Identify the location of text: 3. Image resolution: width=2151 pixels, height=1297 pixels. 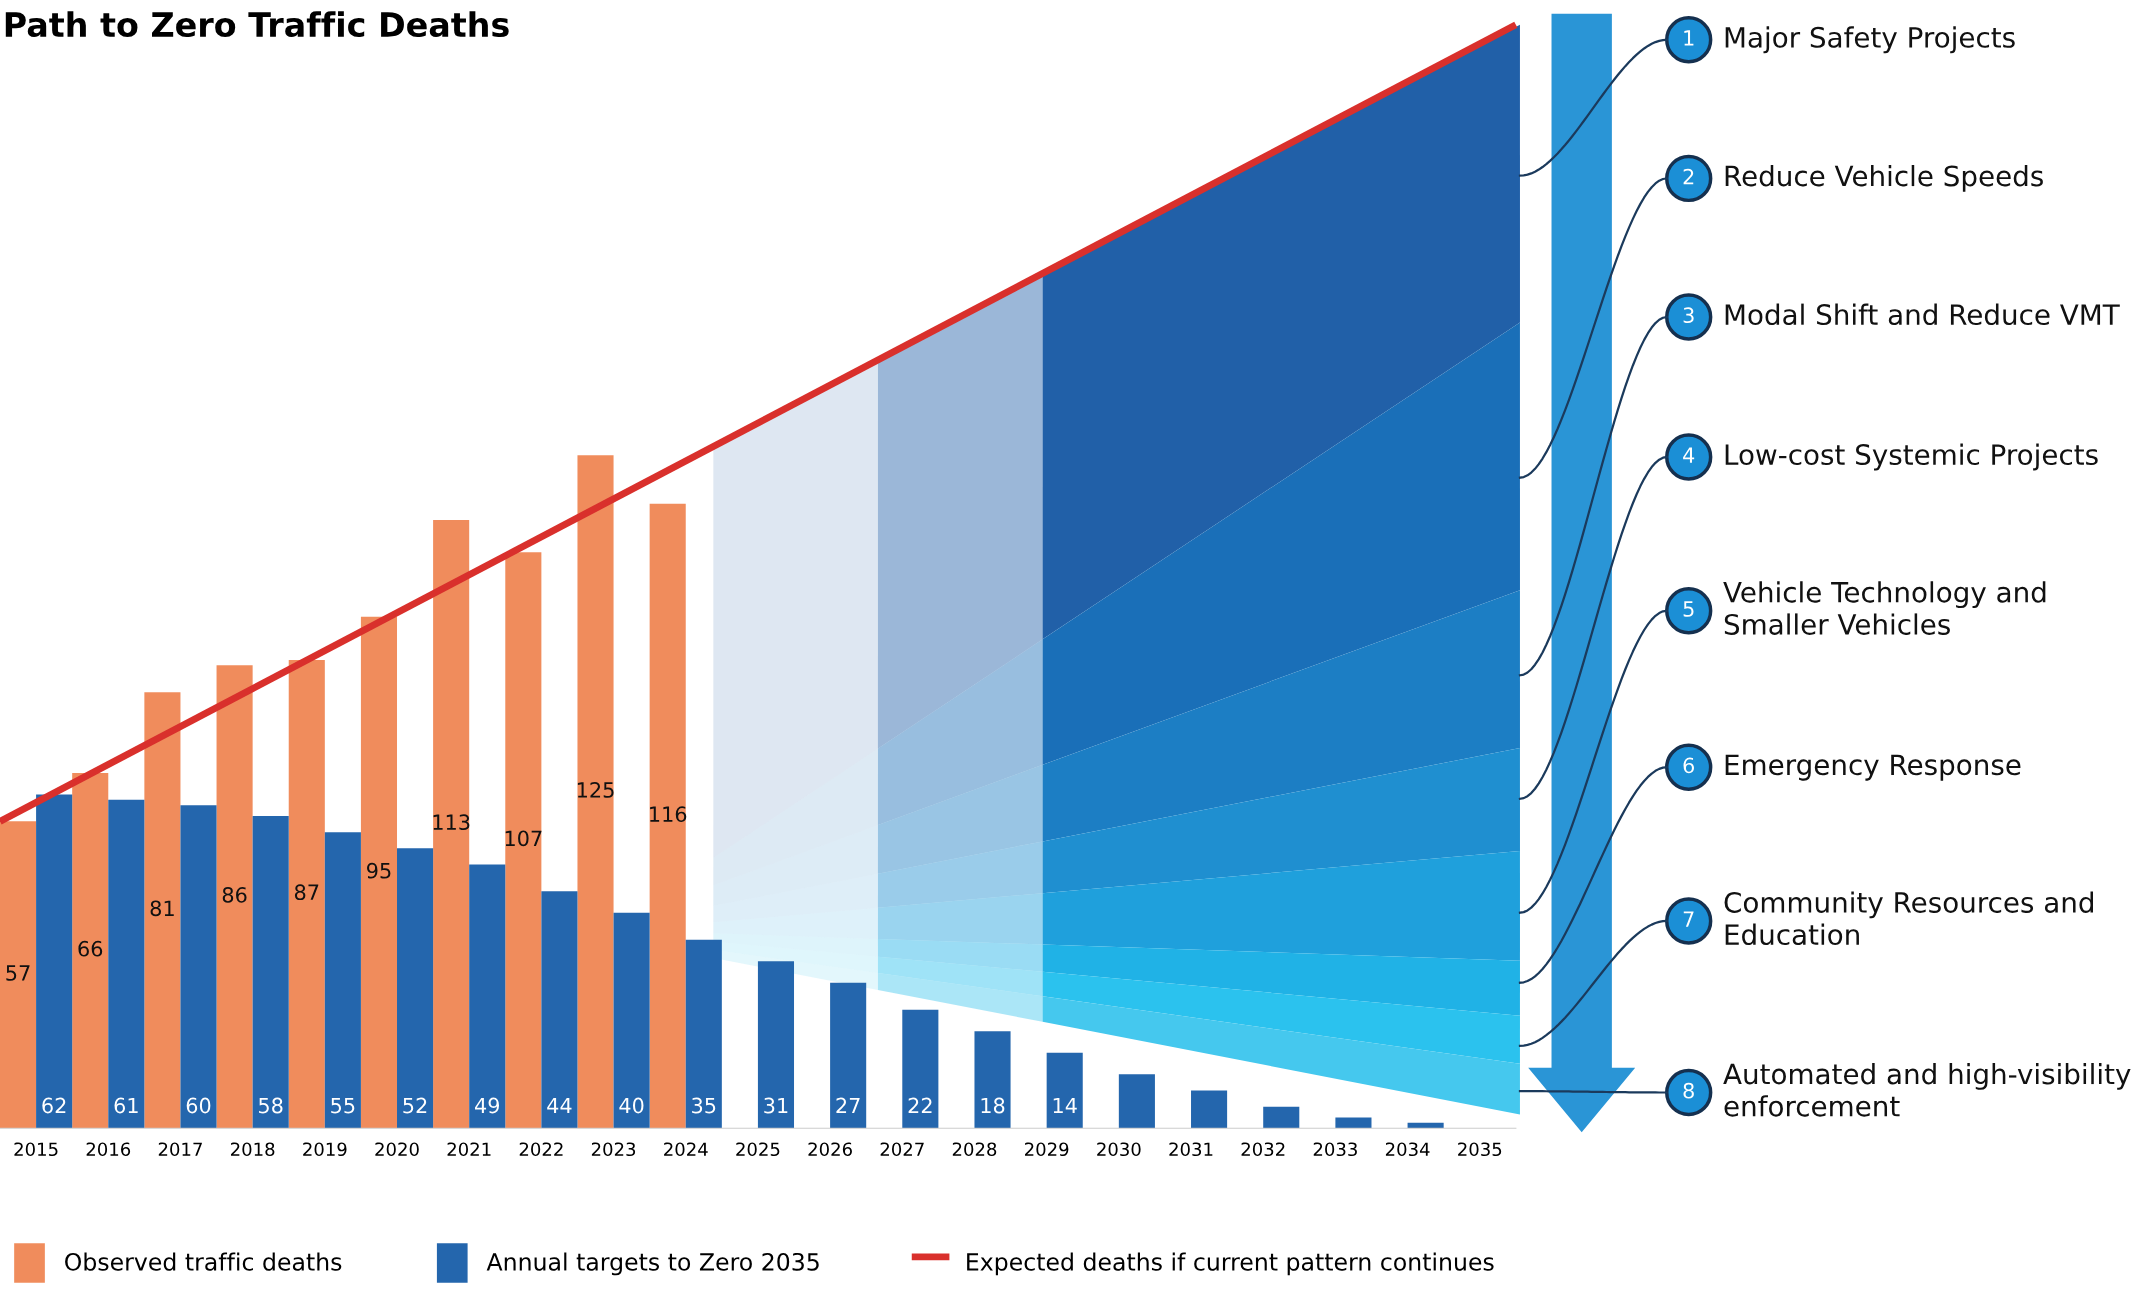
(1688, 315).